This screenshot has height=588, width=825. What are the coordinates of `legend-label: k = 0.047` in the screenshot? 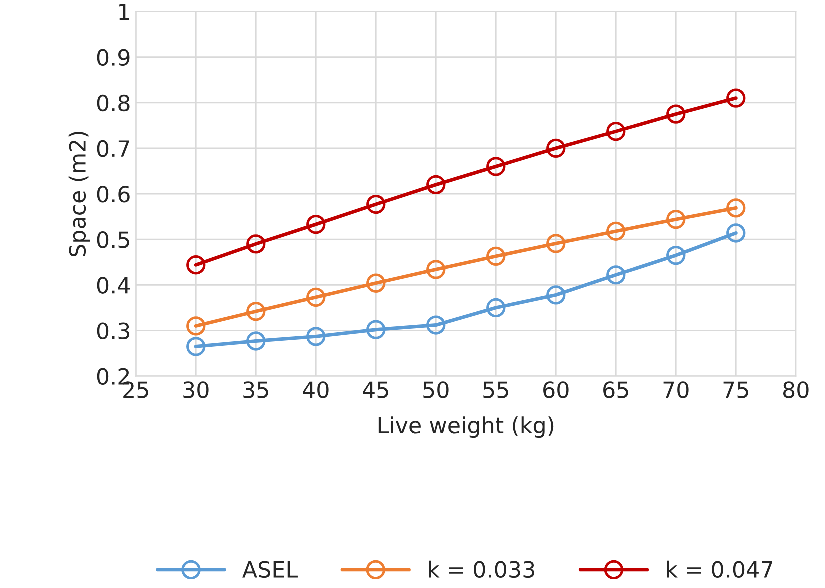 It's located at (719, 569).